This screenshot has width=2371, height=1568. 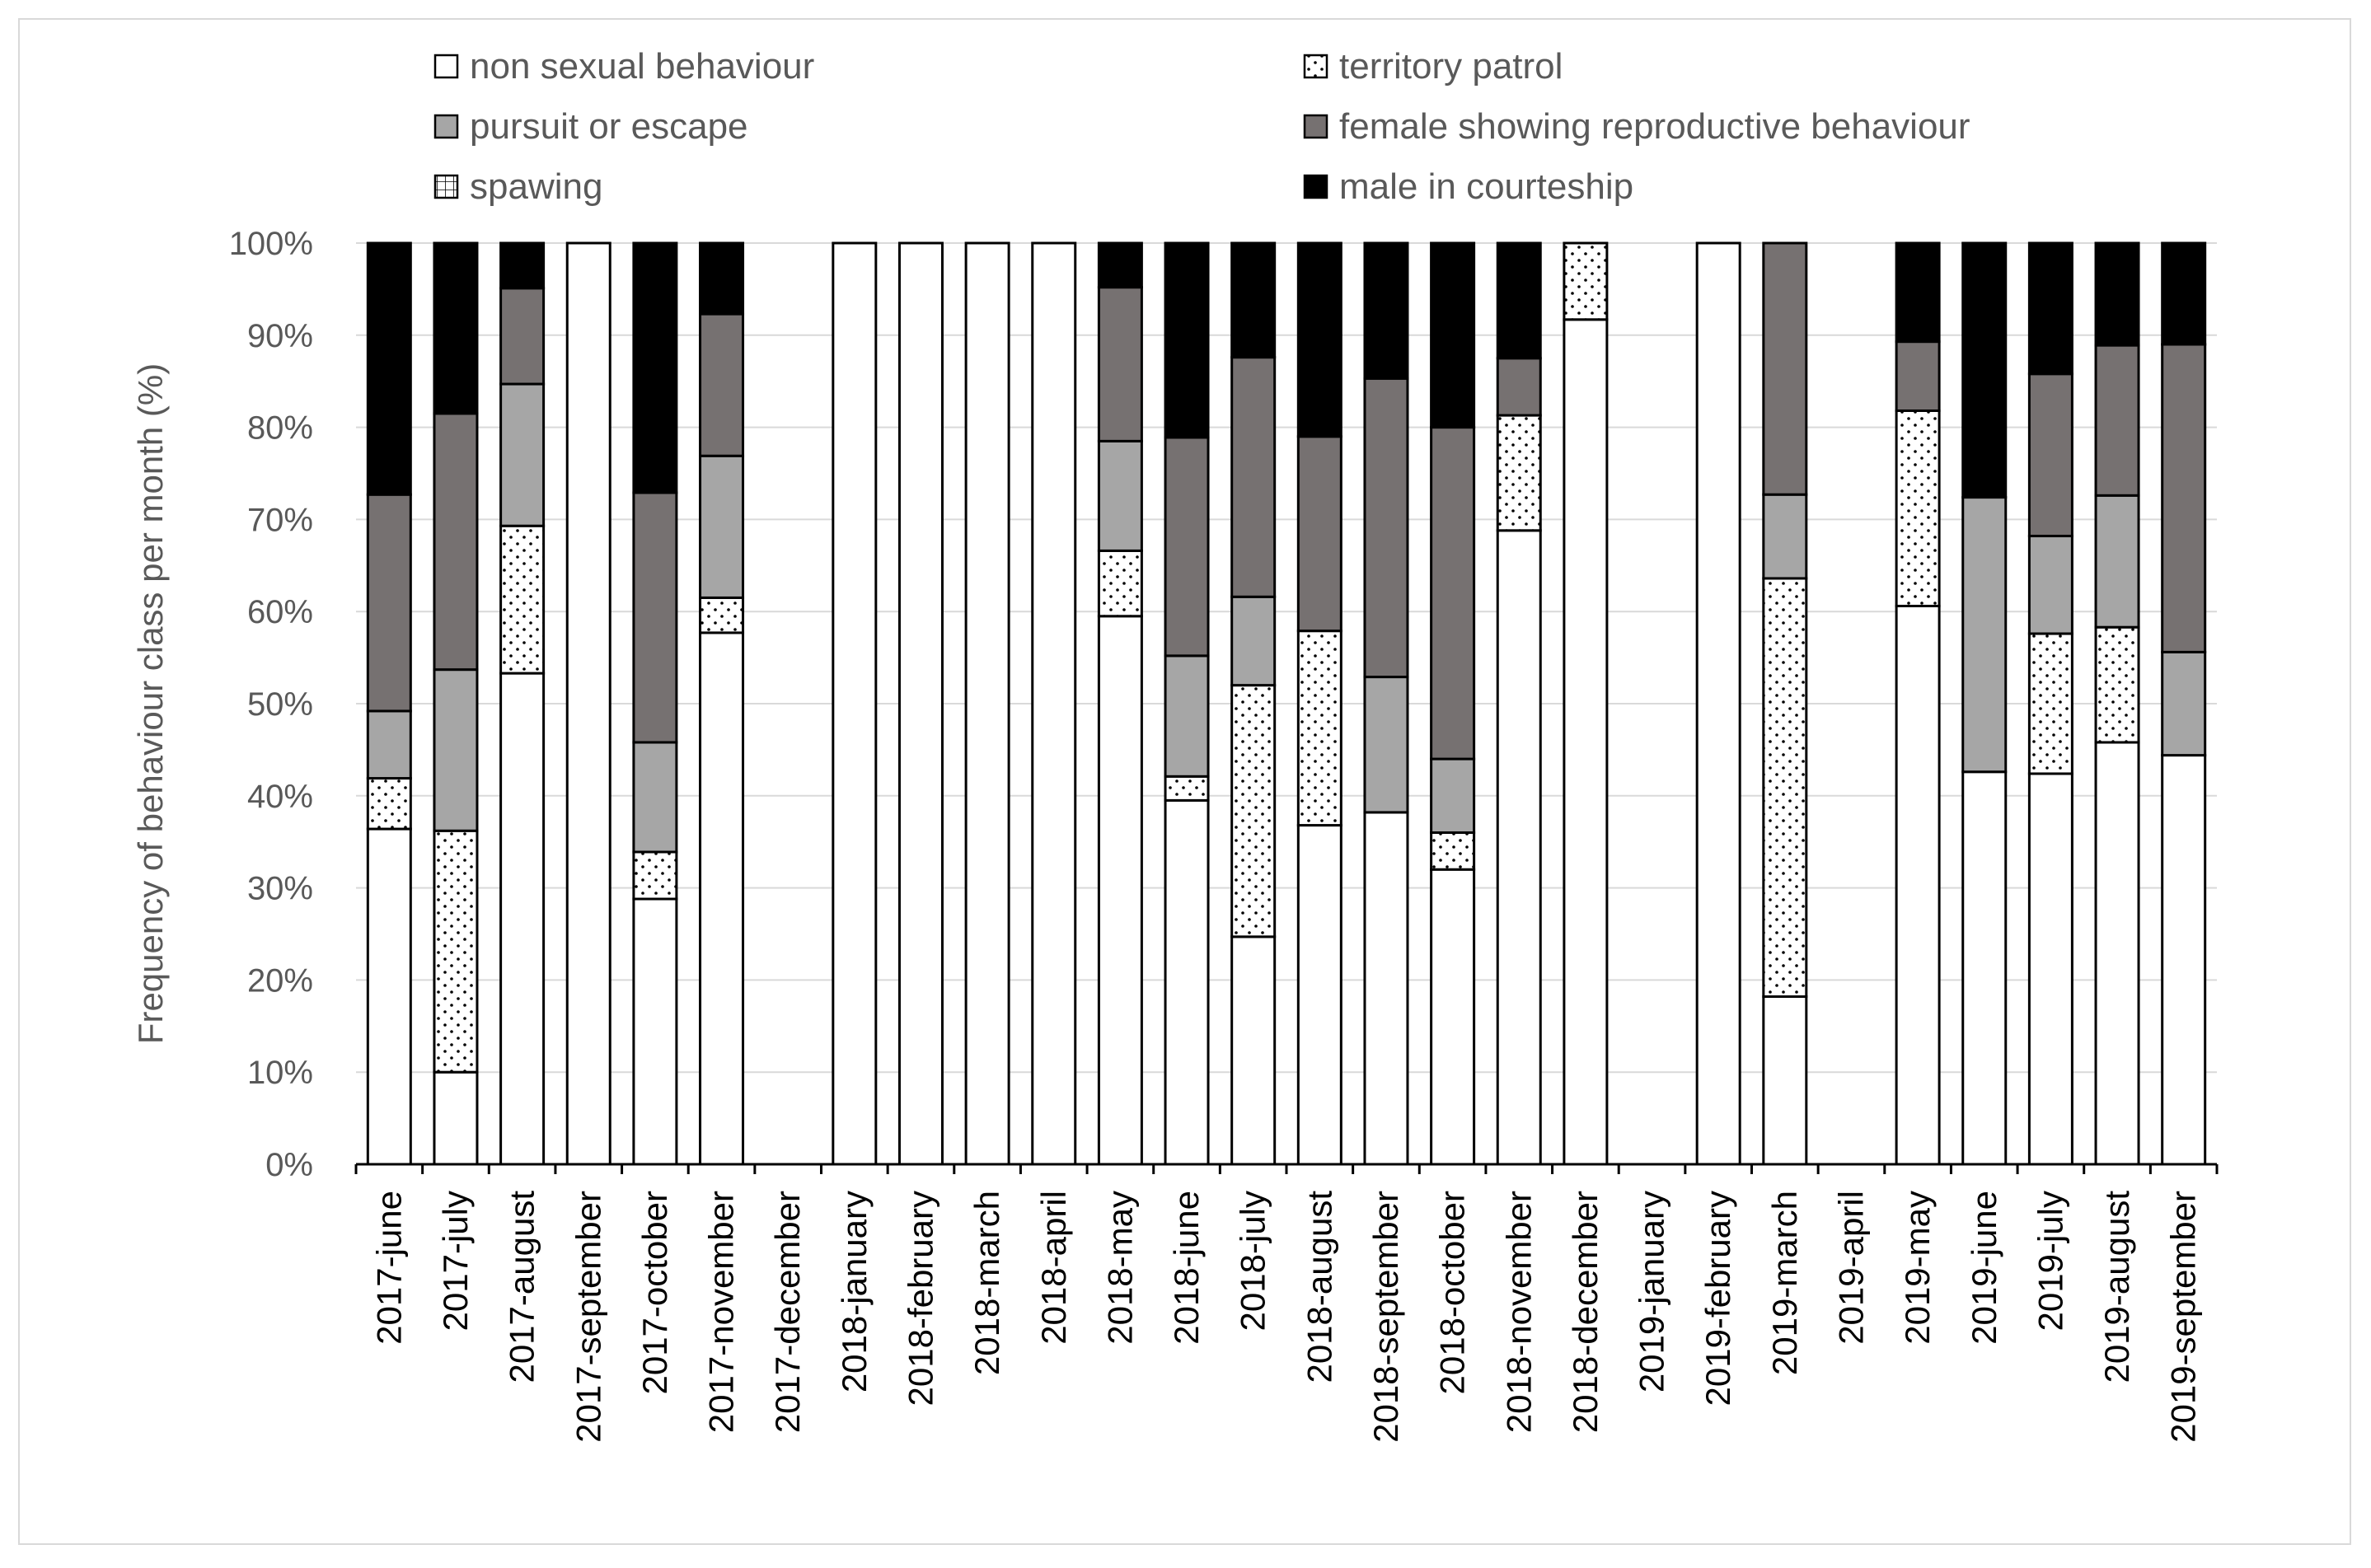 What do you see at coordinates (280, 797) in the screenshot?
I see `y-tick-label: 40%` at bounding box center [280, 797].